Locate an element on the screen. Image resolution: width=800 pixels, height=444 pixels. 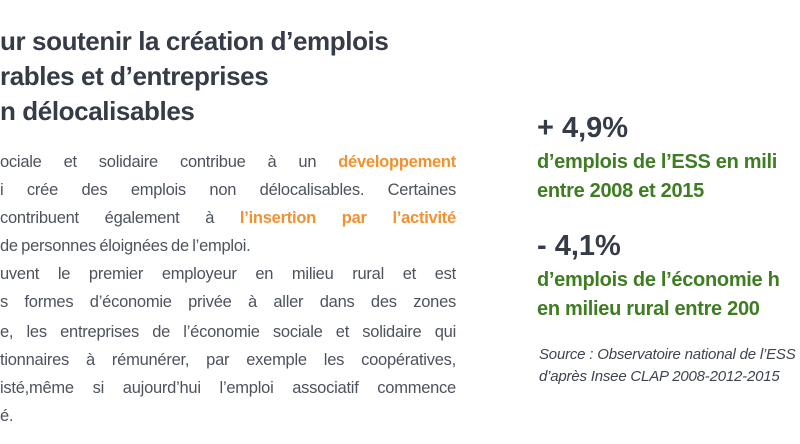
text-segment: ociale et solidaire contribue à un is located at coordinates (169, 162).